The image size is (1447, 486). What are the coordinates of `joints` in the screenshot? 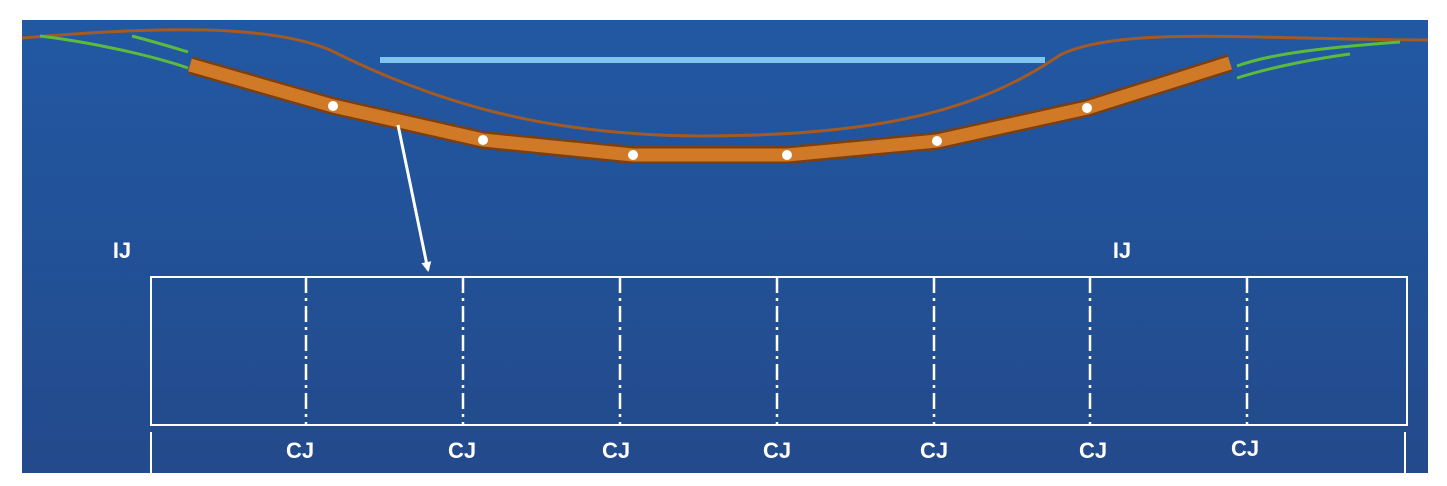 It's located at (710, 130).